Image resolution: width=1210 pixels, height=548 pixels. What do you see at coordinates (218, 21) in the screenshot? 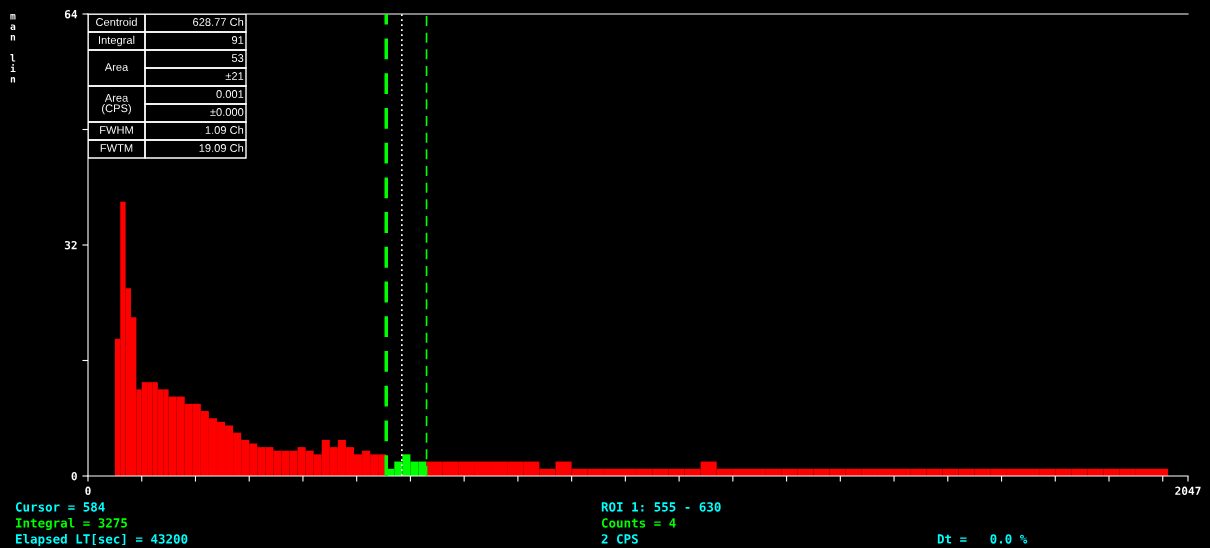
I see `annotation: 628.77 Ch` at bounding box center [218, 21].